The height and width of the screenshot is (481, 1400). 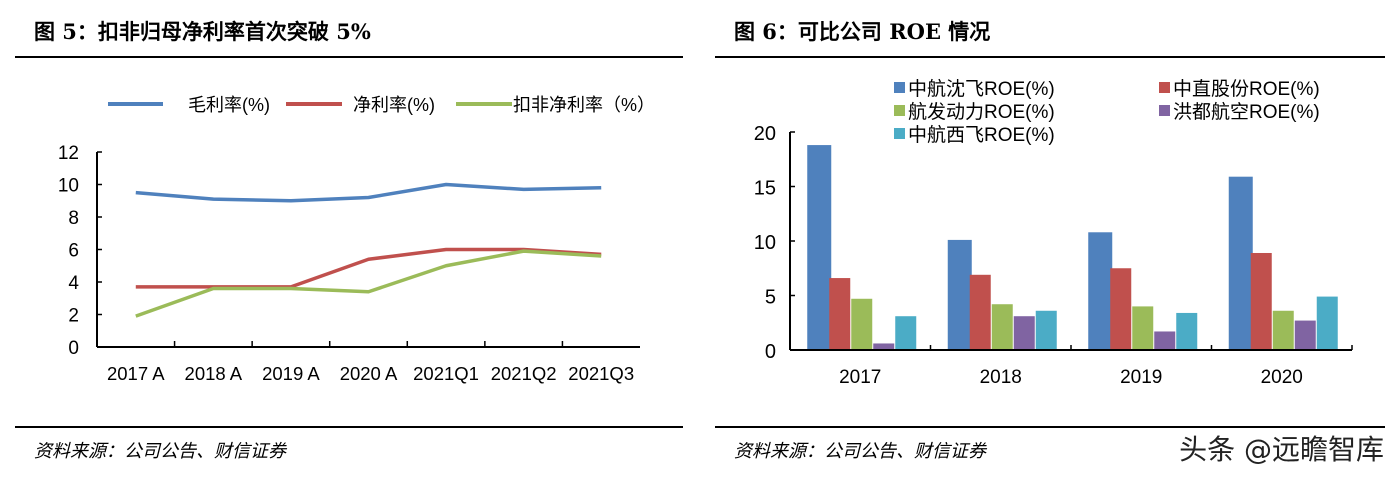 I want to click on legend-label: 净利率(%), so click(x=394, y=105).